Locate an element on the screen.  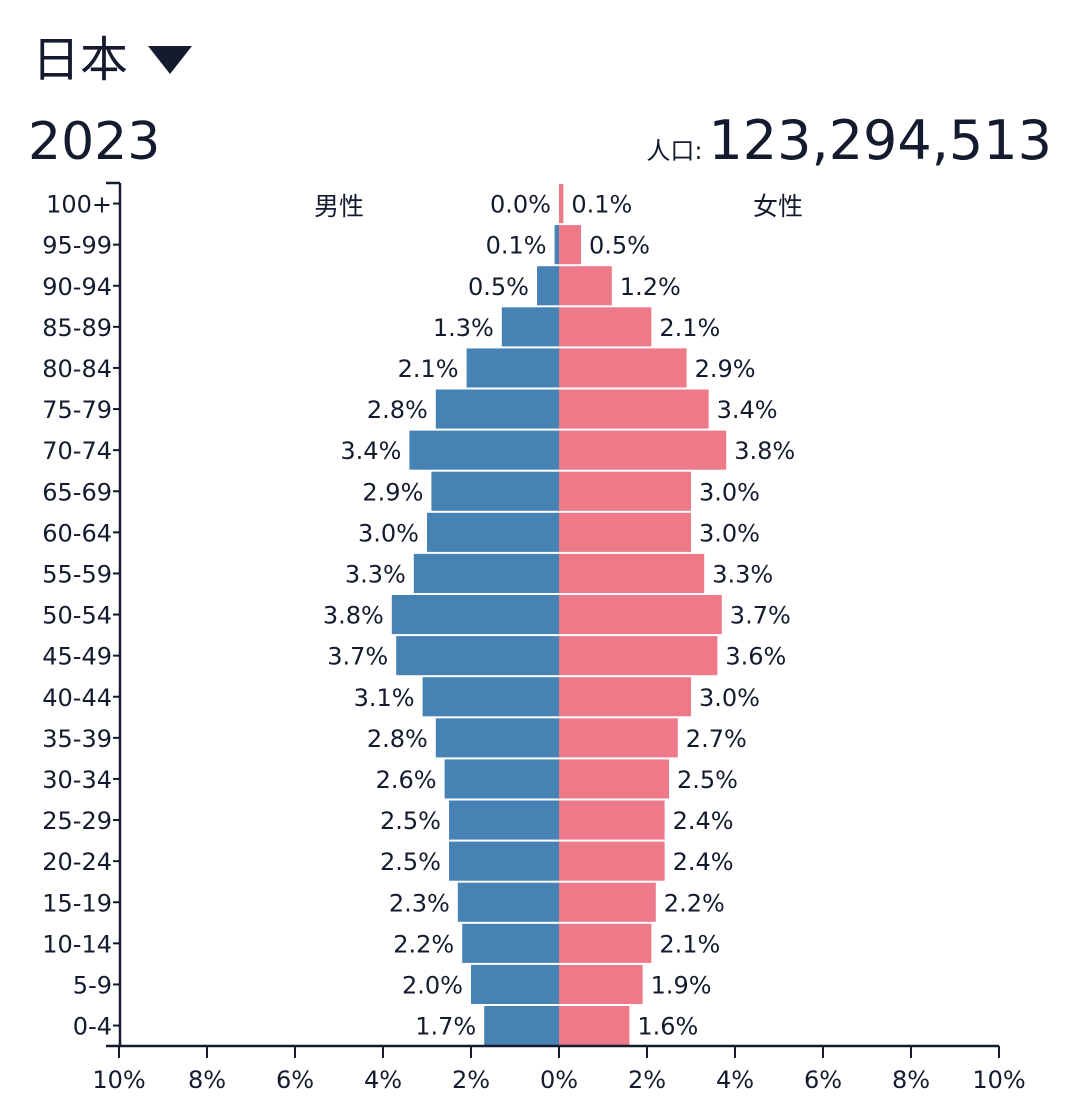
male-value-label: 1.7% is located at coordinates (445, 1027).